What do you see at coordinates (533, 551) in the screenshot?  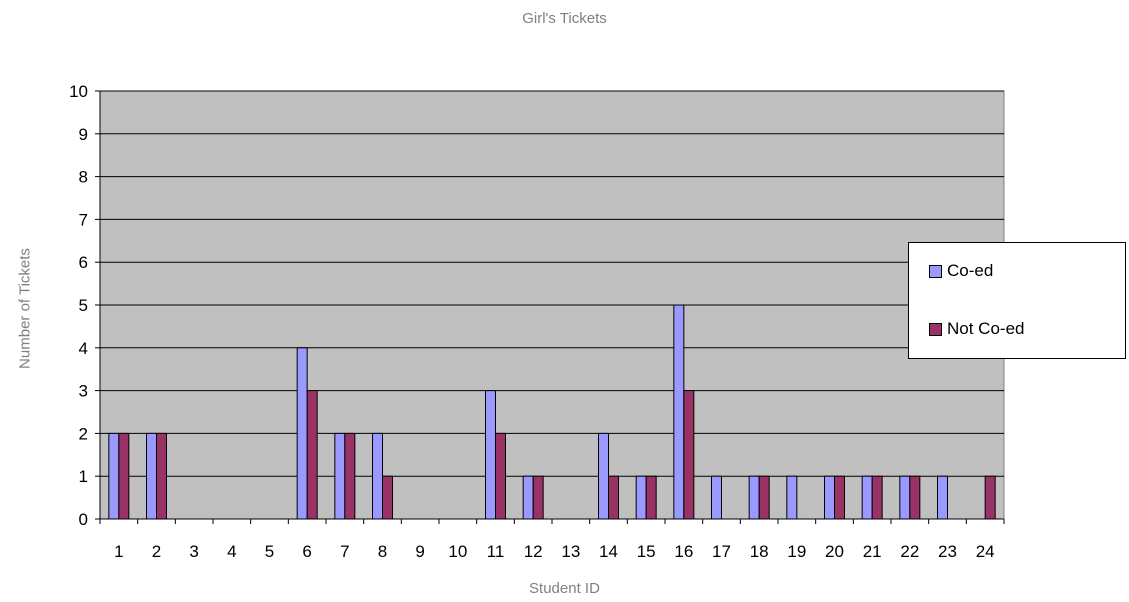 I see `x-tick-label: 12` at bounding box center [533, 551].